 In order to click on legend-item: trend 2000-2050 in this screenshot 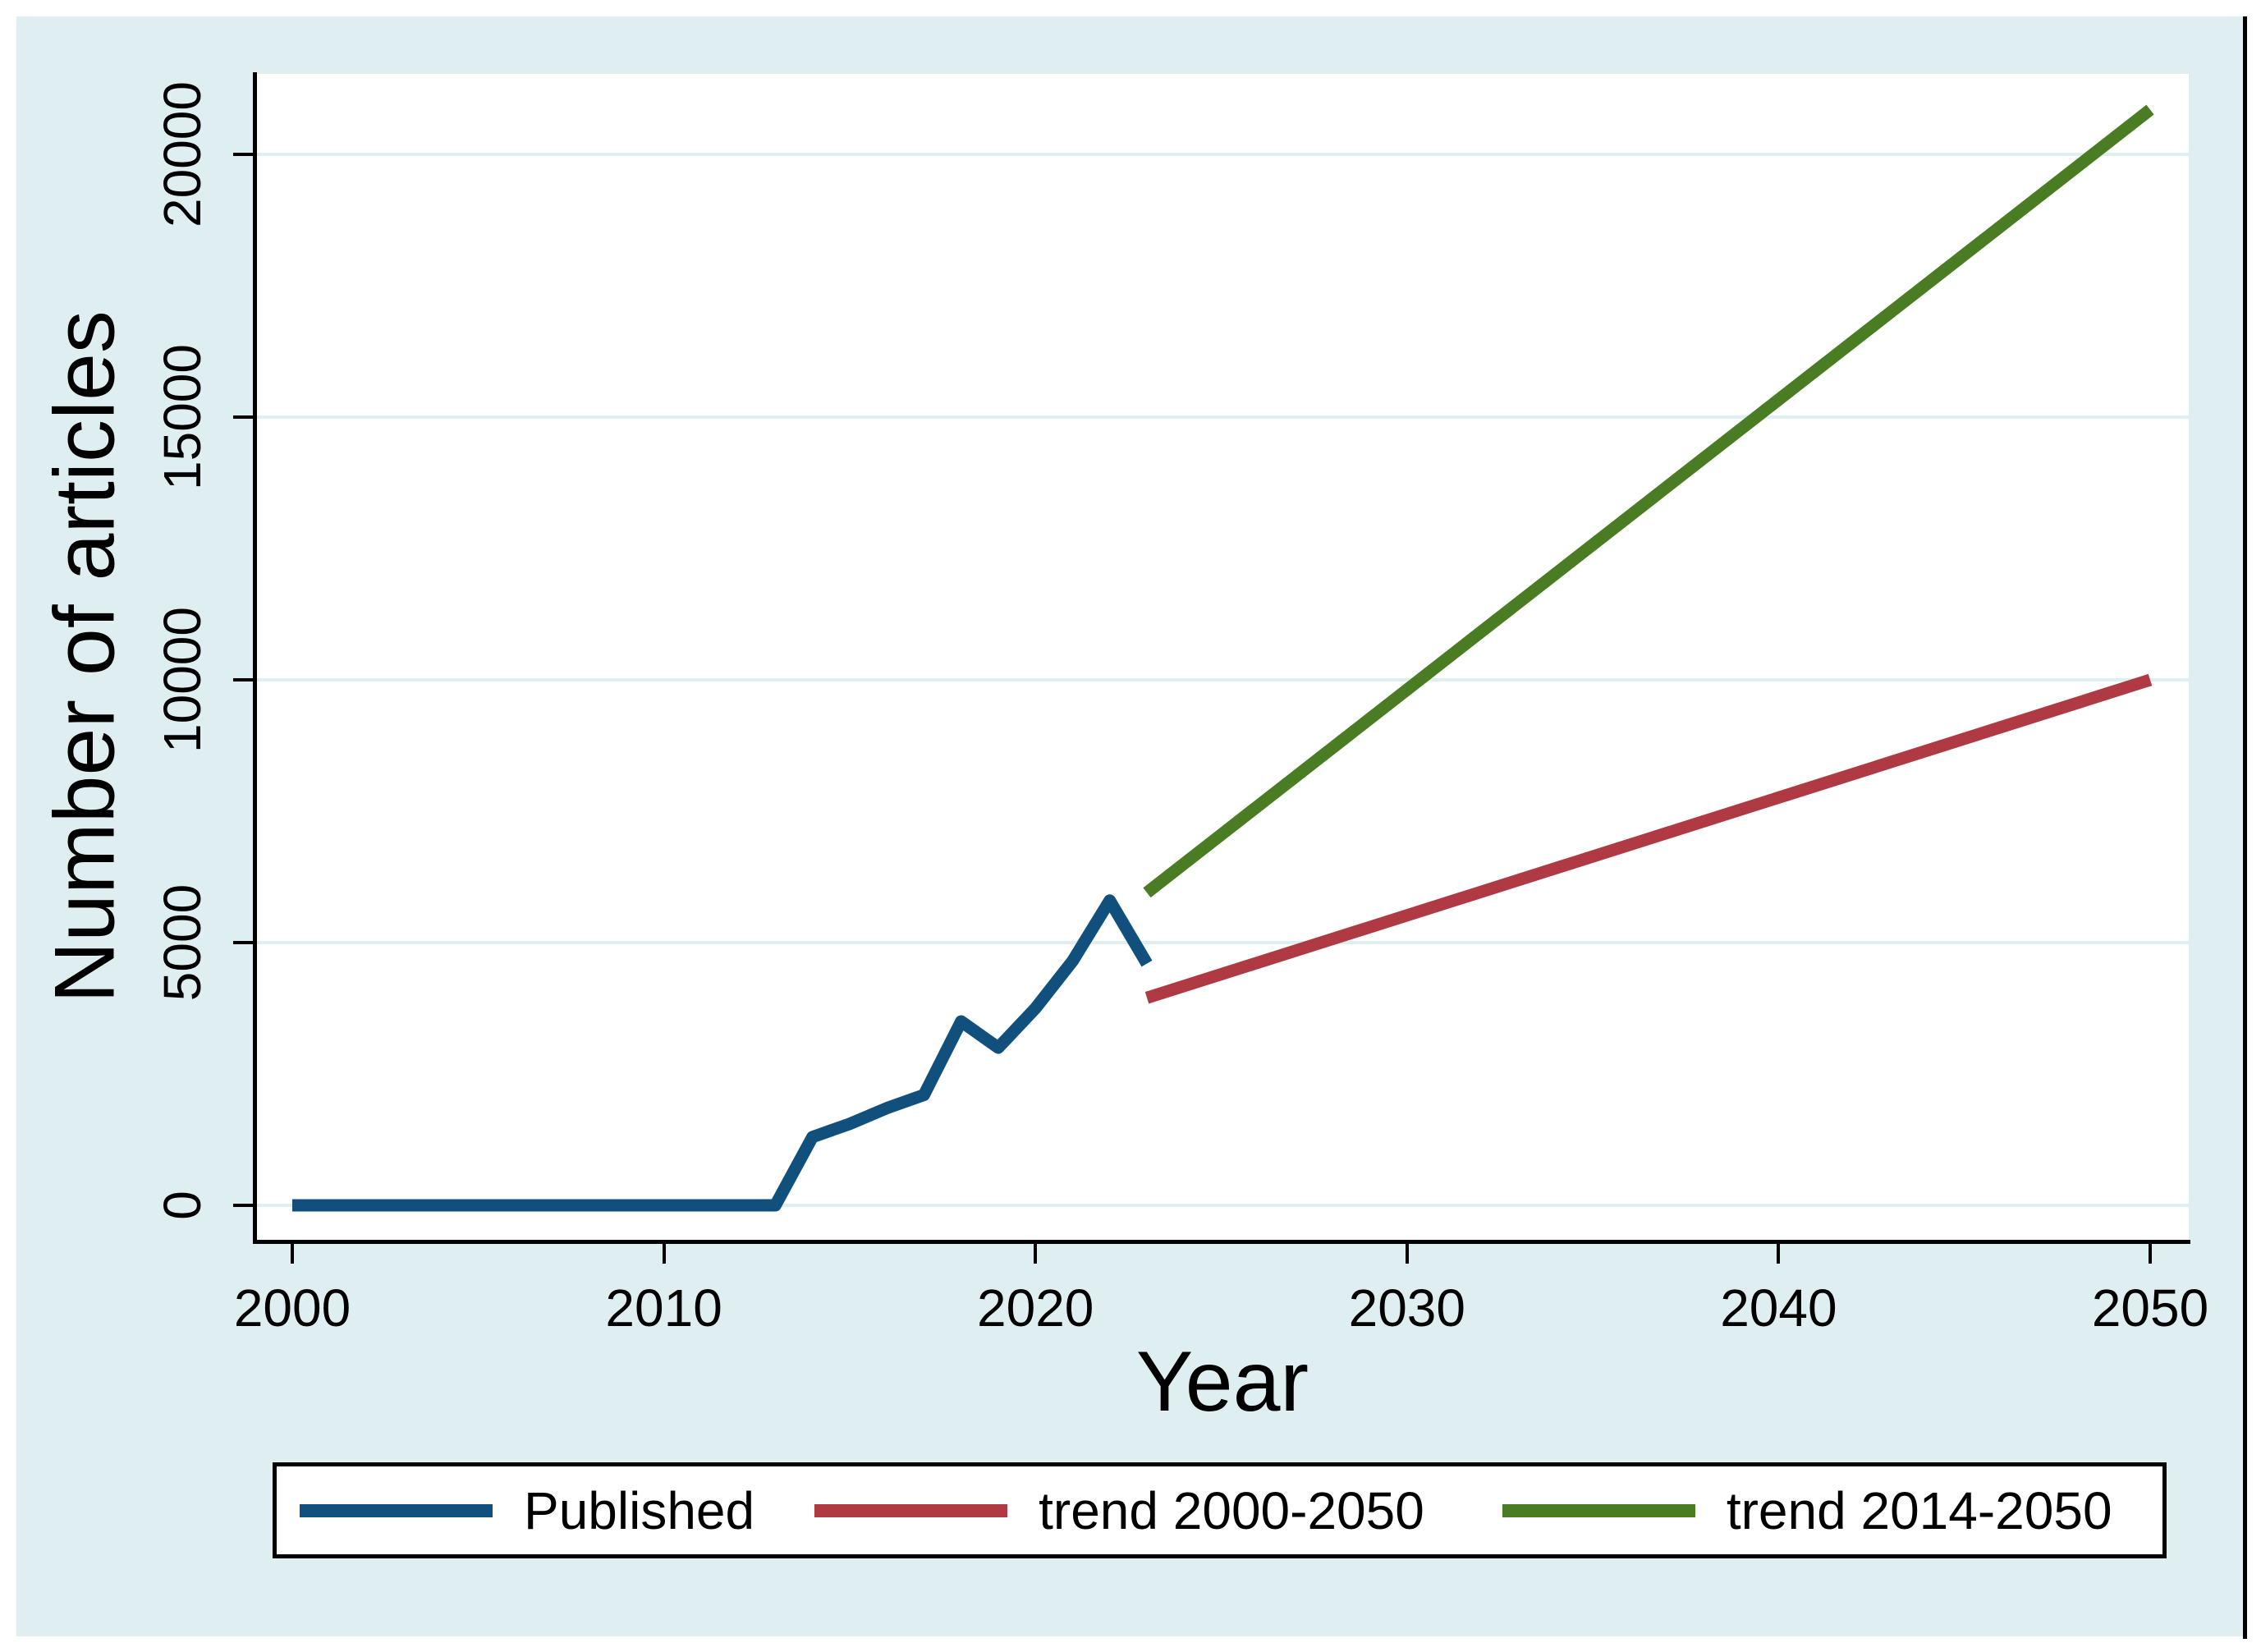, I will do `click(1119, 1510)`.